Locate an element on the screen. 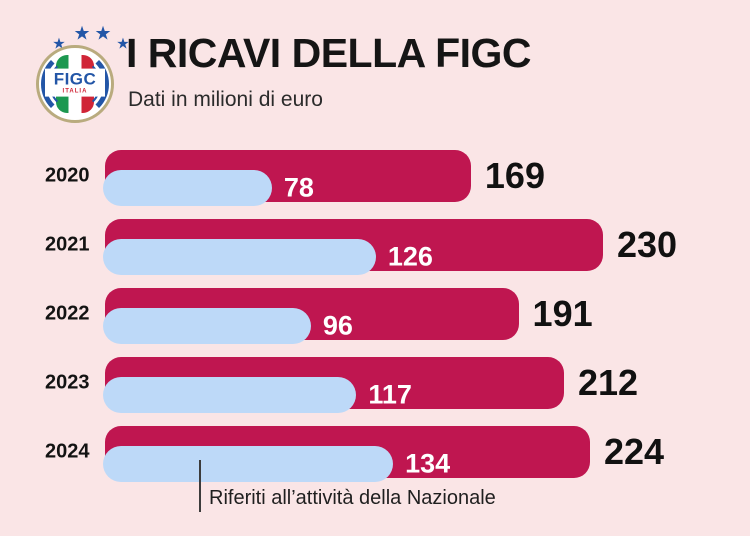 The height and width of the screenshot is (536, 750). badge-blue-arc is located at coordinates (75, 84).